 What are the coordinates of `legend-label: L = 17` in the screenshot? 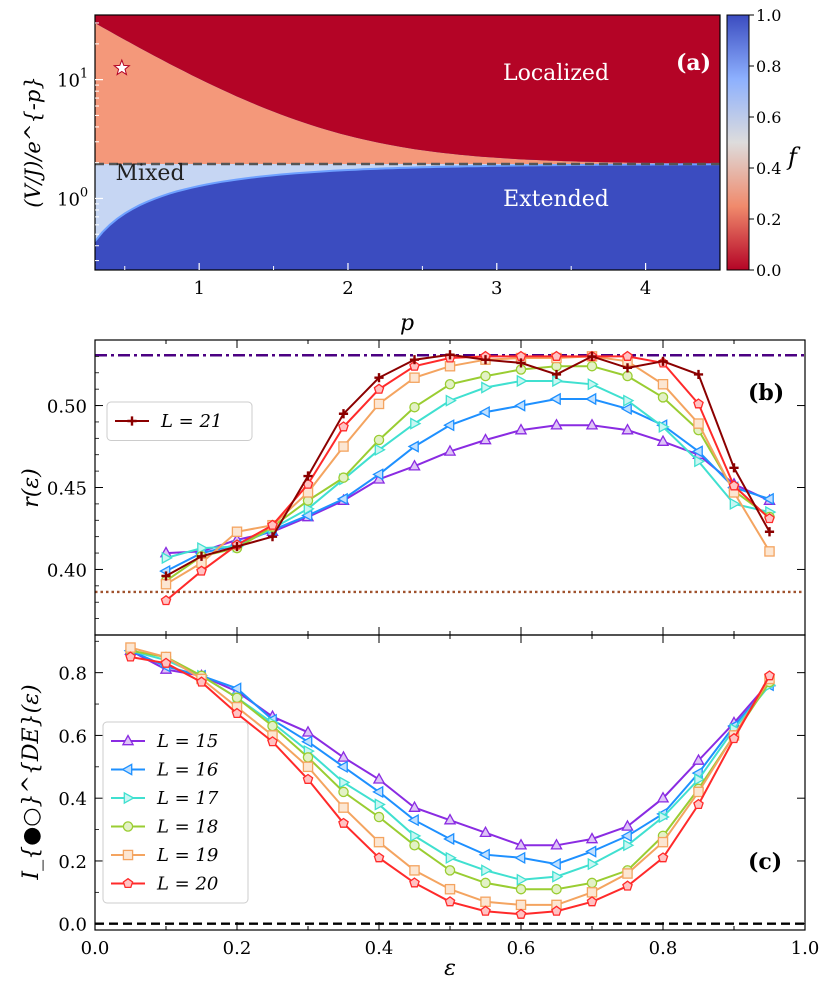 It's located at (187, 798).